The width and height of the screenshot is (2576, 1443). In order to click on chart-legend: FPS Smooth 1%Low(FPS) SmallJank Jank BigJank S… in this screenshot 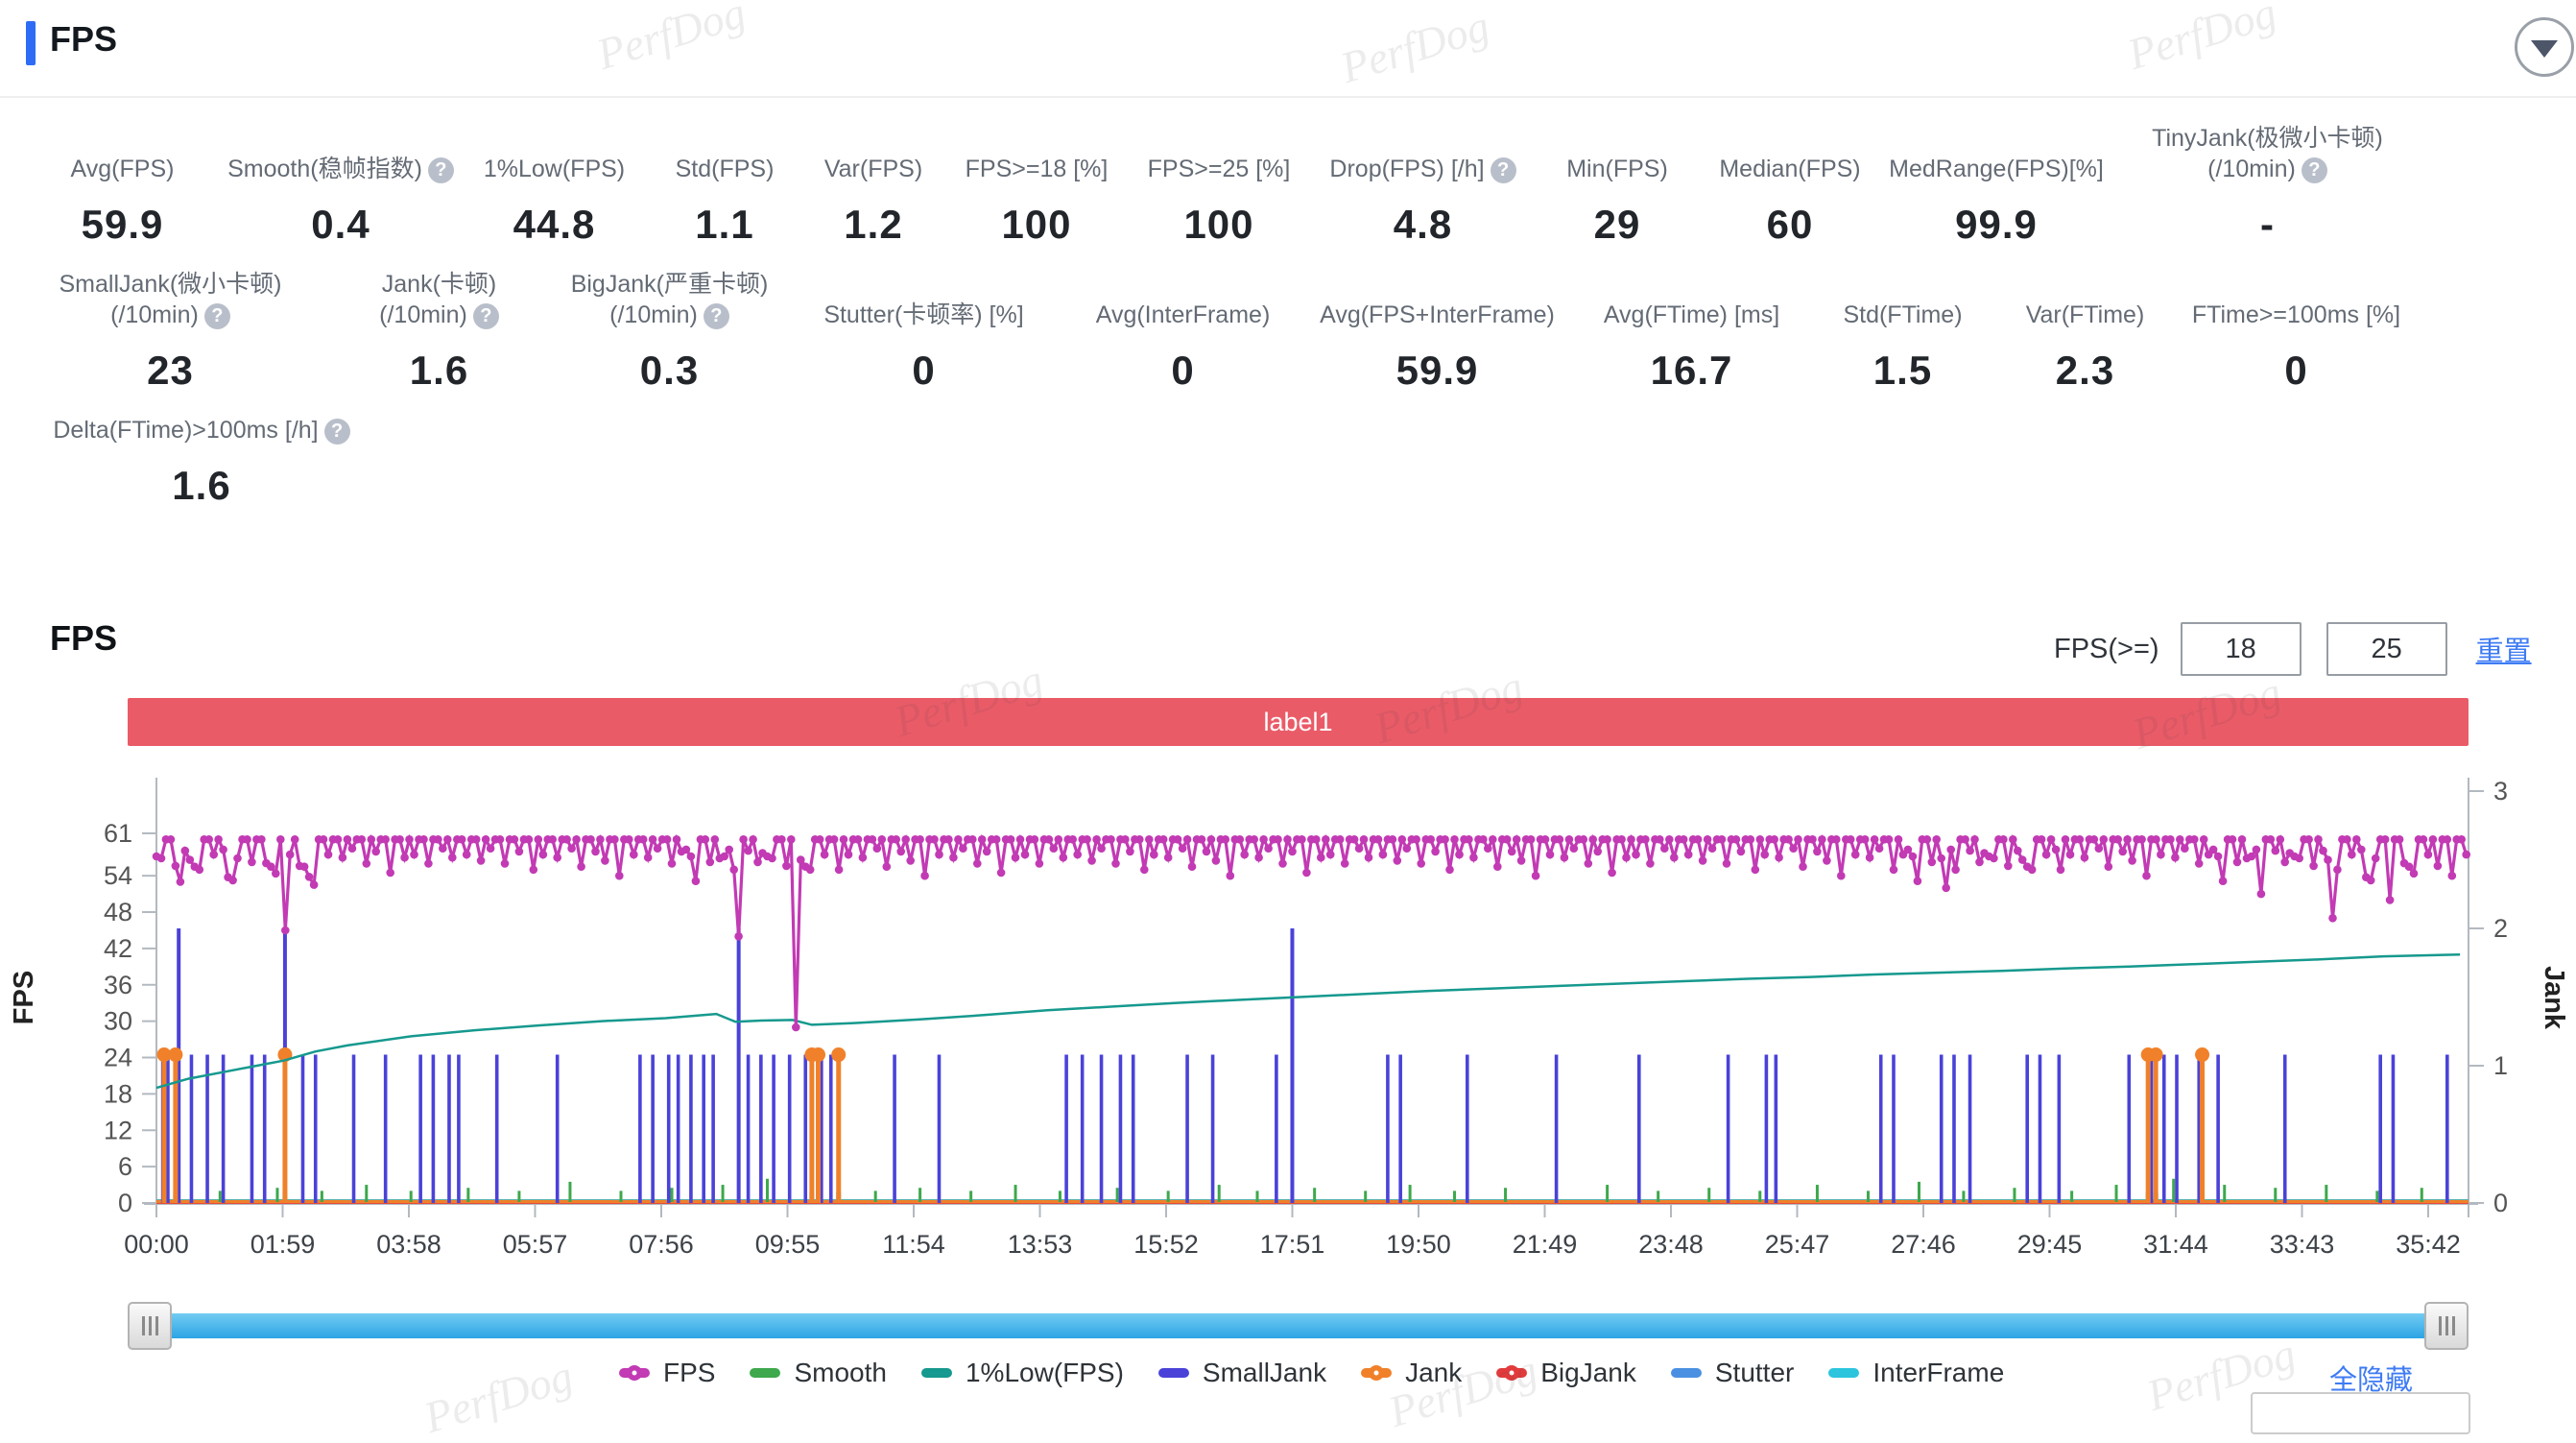, I will do `click(1311, 1373)`.